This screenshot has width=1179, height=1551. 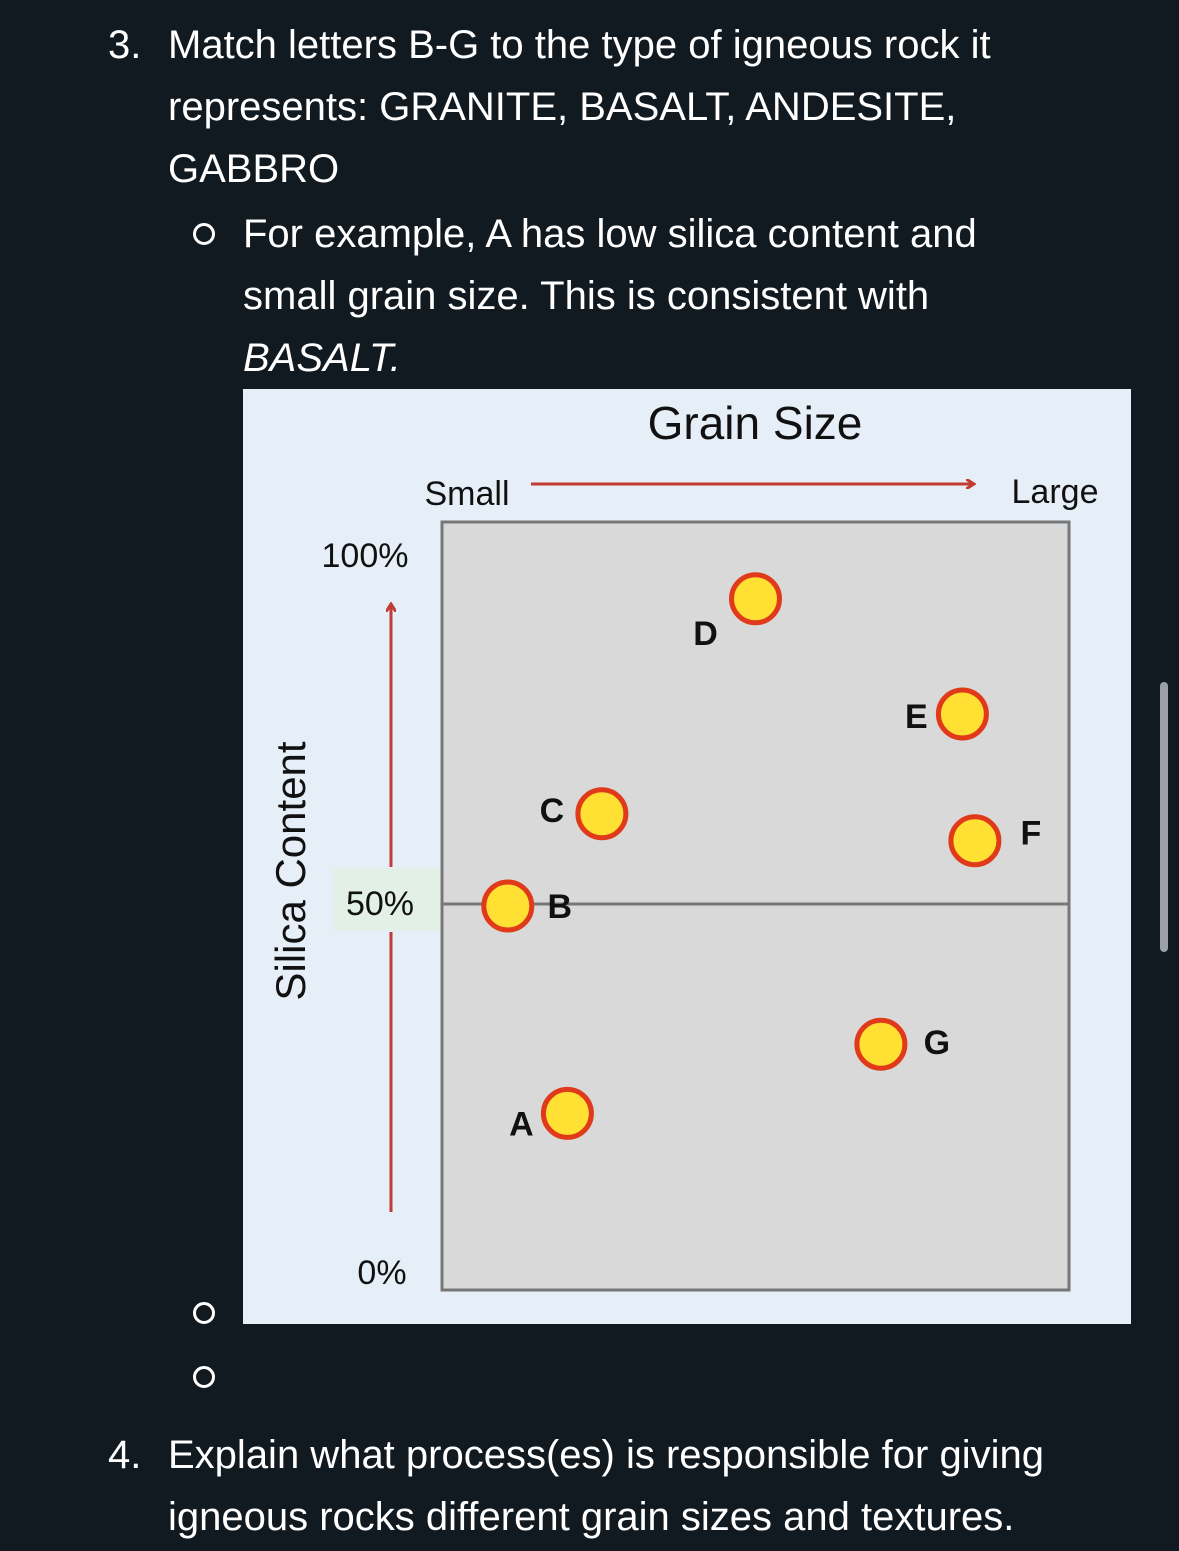 I want to click on point-label-e: E, so click(x=916, y=717).